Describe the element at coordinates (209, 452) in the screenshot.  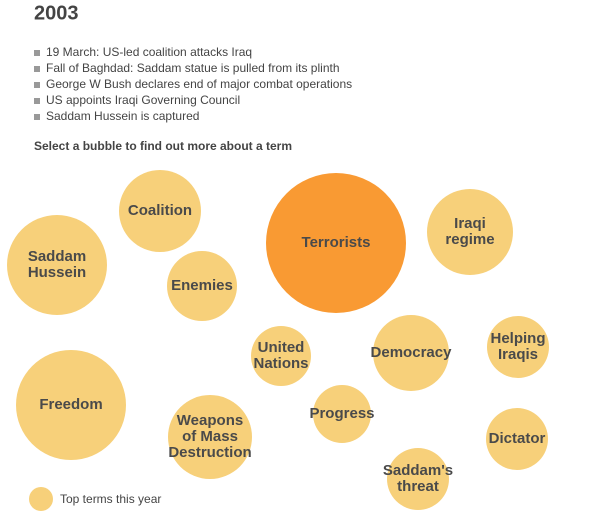
I see `bubble-label: Destruction` at that location.